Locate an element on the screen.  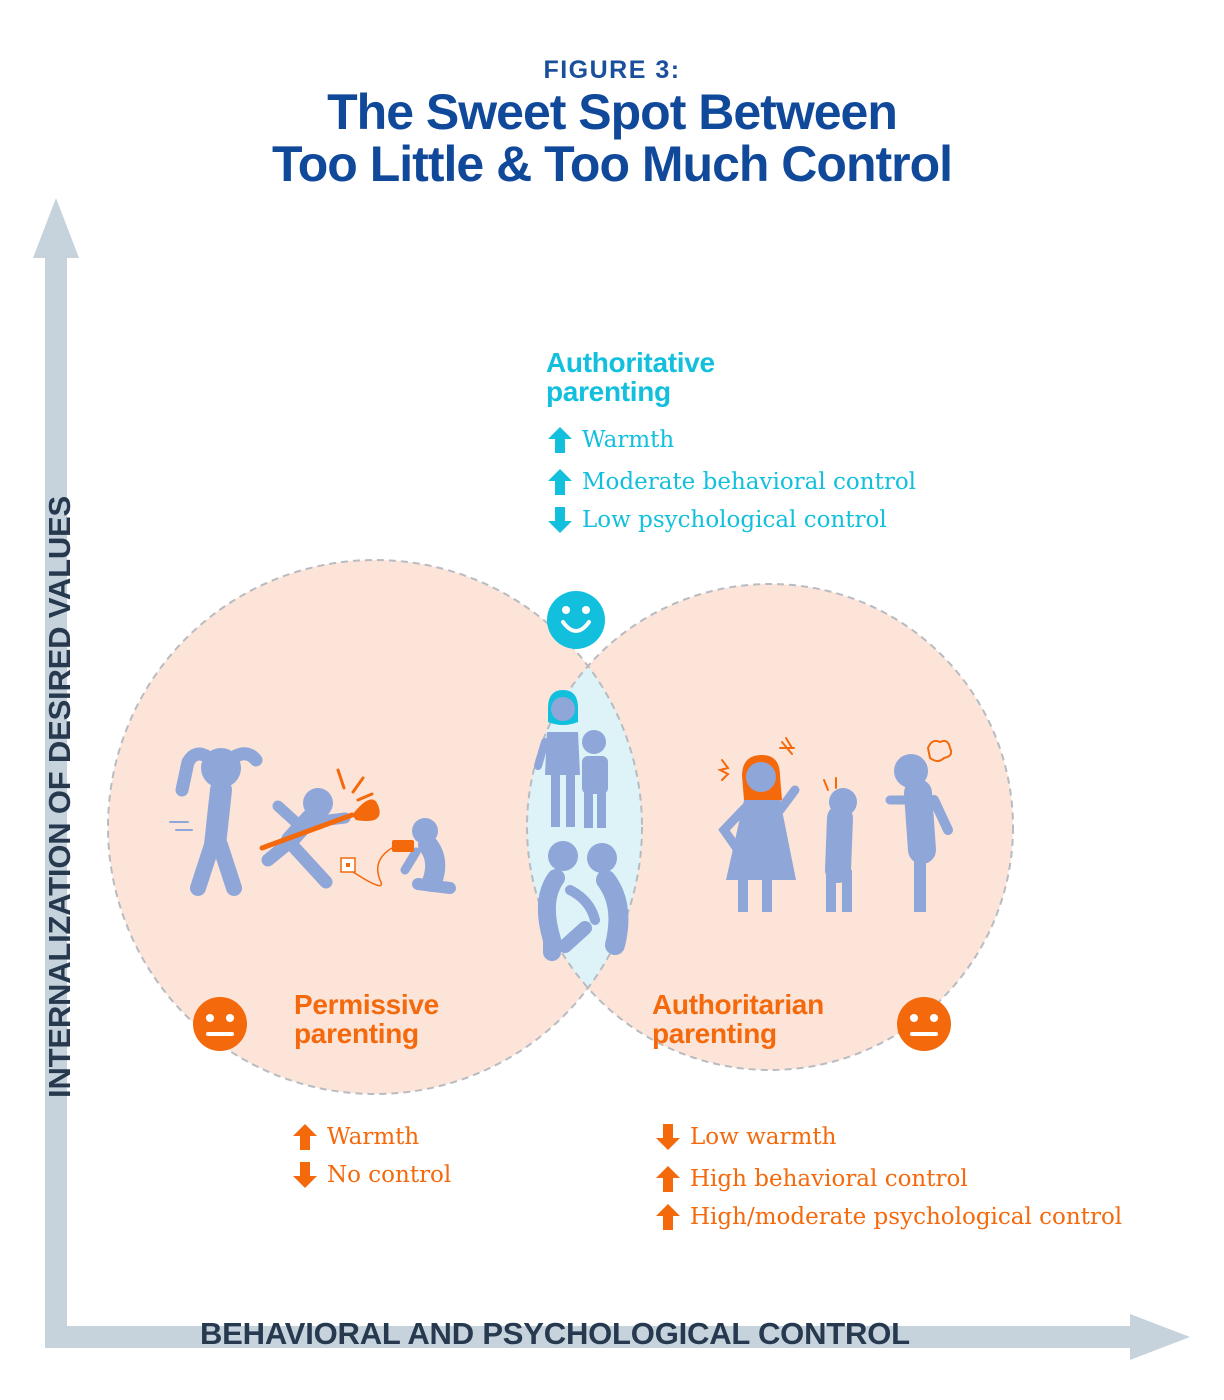
authoritative-heading-line-2: parenting is located at coordinates (608, 391).